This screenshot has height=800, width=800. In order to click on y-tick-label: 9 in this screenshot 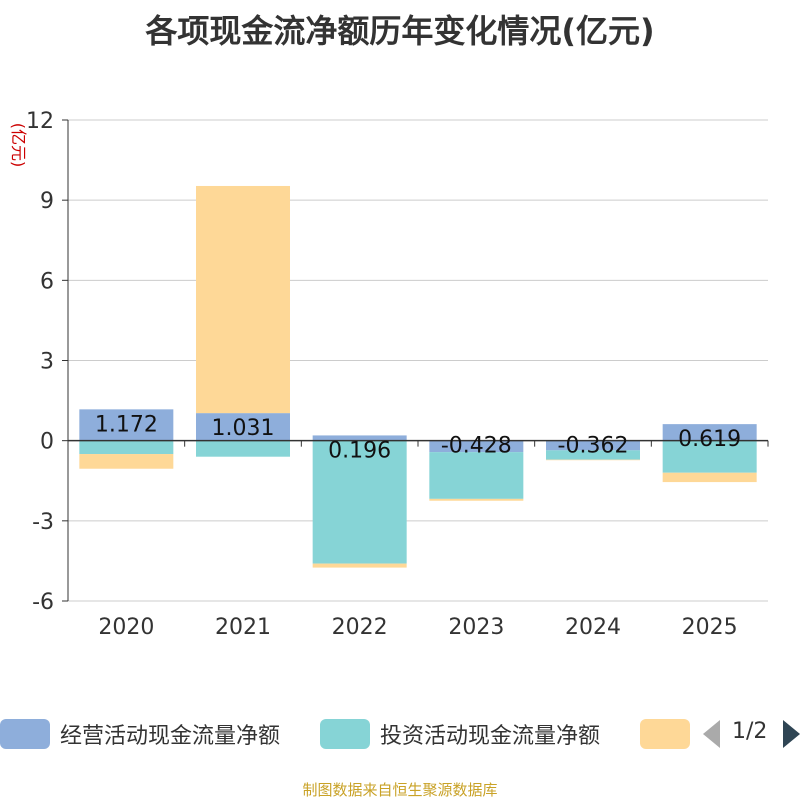, I will do `click(47, 201)`.